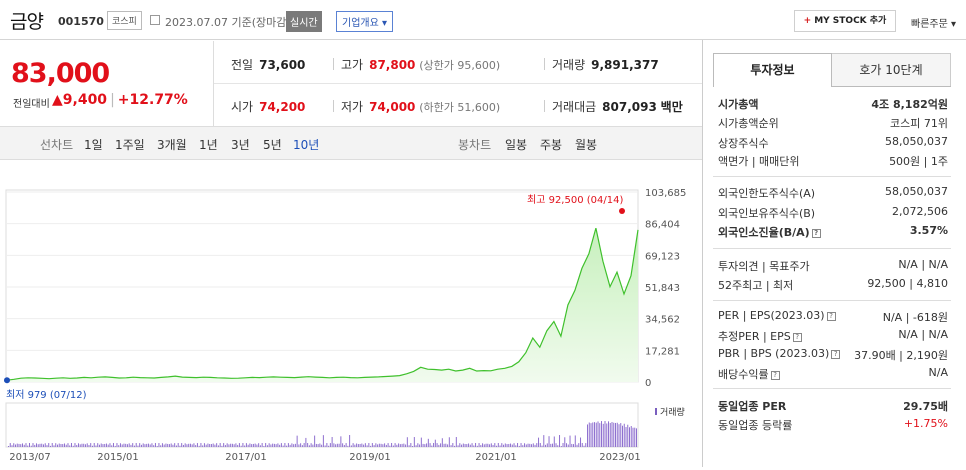  I want to click on stock-code: 001570, so click(81, 21).